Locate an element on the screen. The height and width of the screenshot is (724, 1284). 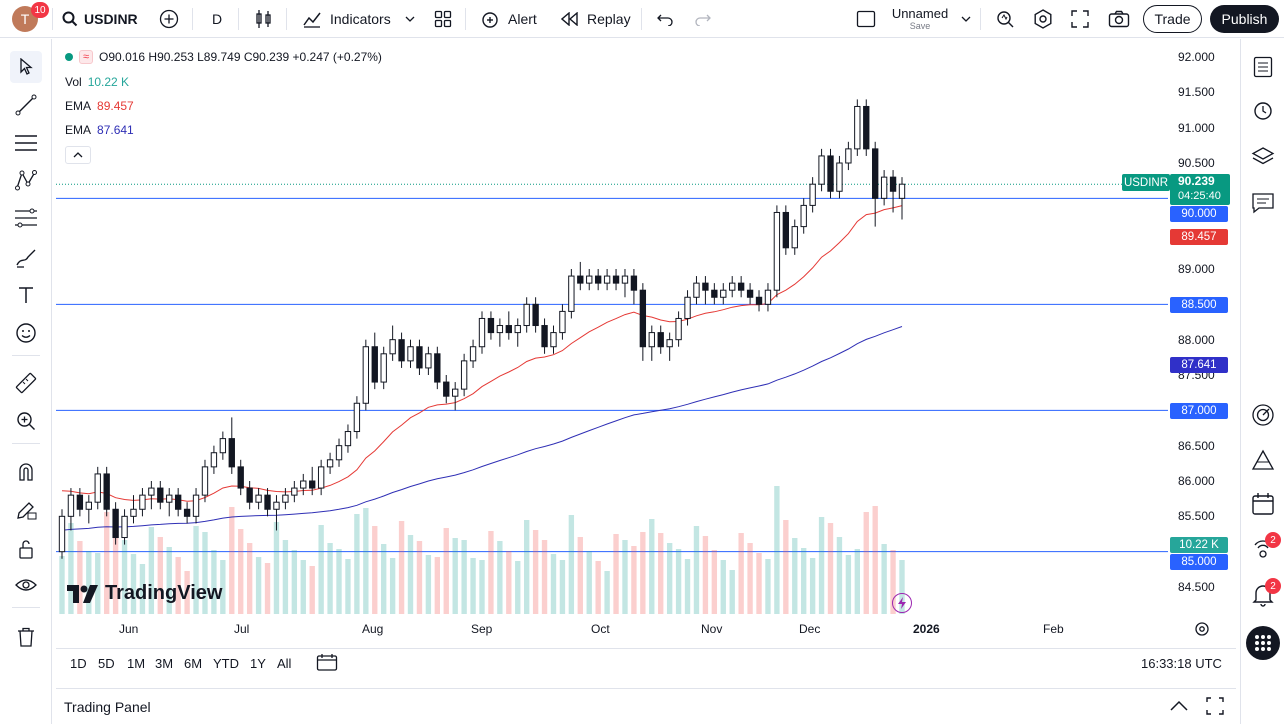
goto-date-button is located at coordinates (327, 664).